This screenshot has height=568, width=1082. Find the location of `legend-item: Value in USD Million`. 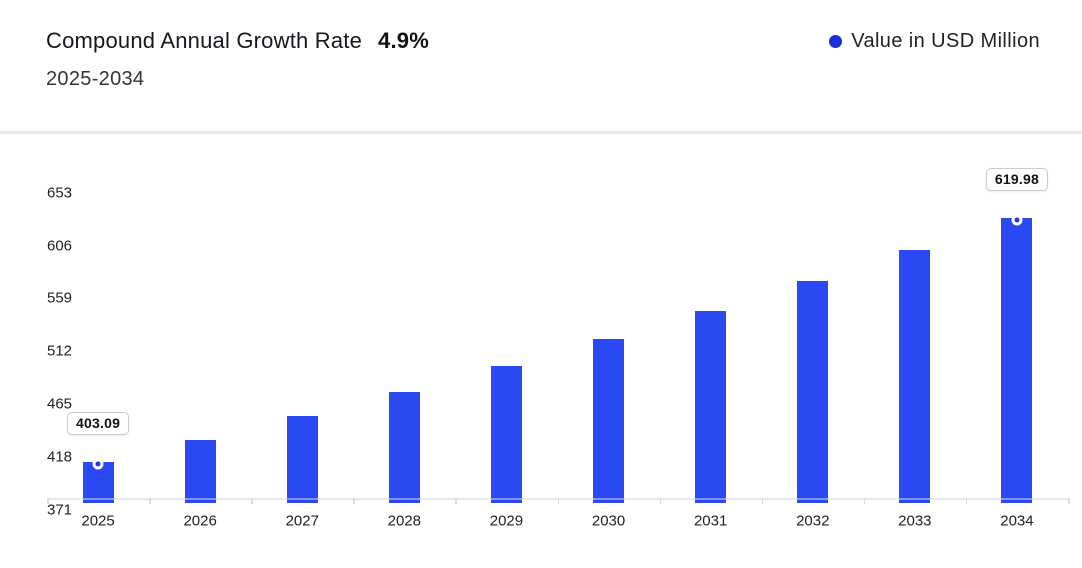

legend-item: Value in USD Million is located at coordinates (934, 41).